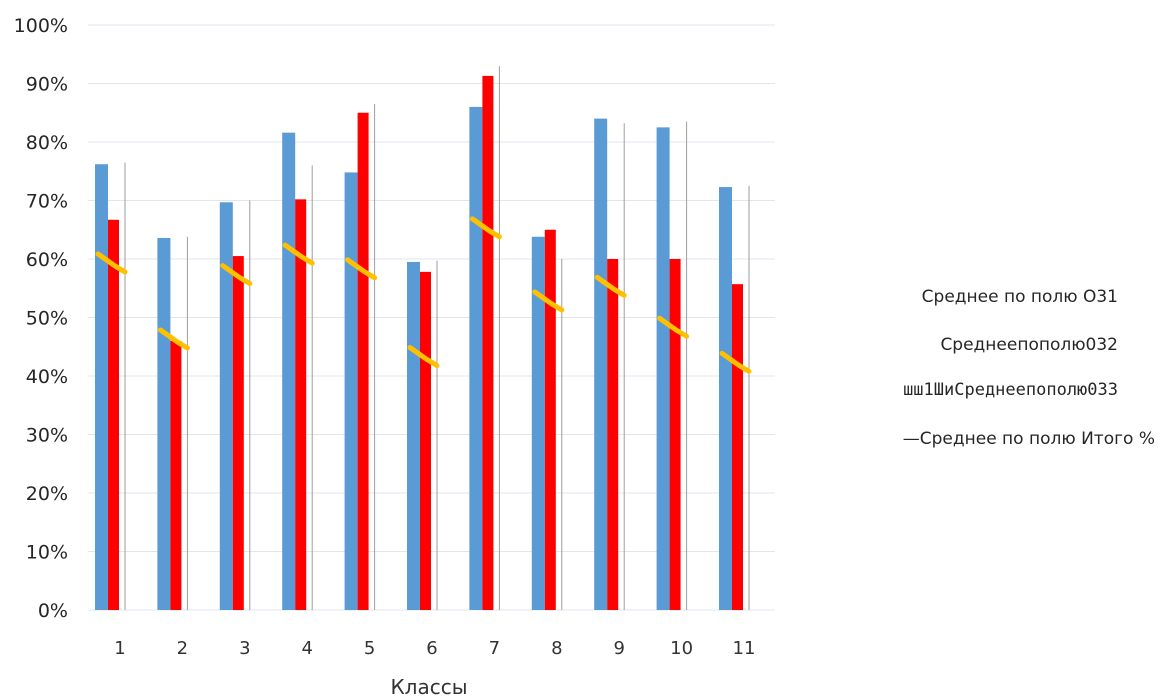 The height and width of the screenshot is (700, 1162). What do you see at coordinates (369, 648) in the screenshot?
I see `x-tick-label: 5` at bounding box center [369, 648].